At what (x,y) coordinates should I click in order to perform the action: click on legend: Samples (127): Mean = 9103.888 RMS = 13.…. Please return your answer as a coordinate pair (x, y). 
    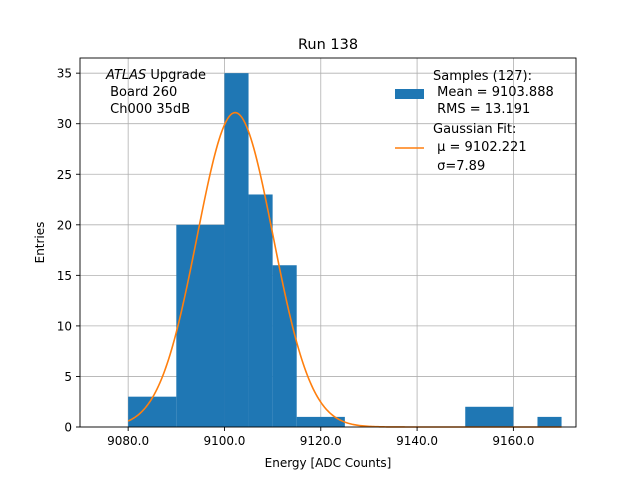
    Looking at the image, I should click on (474, 121).